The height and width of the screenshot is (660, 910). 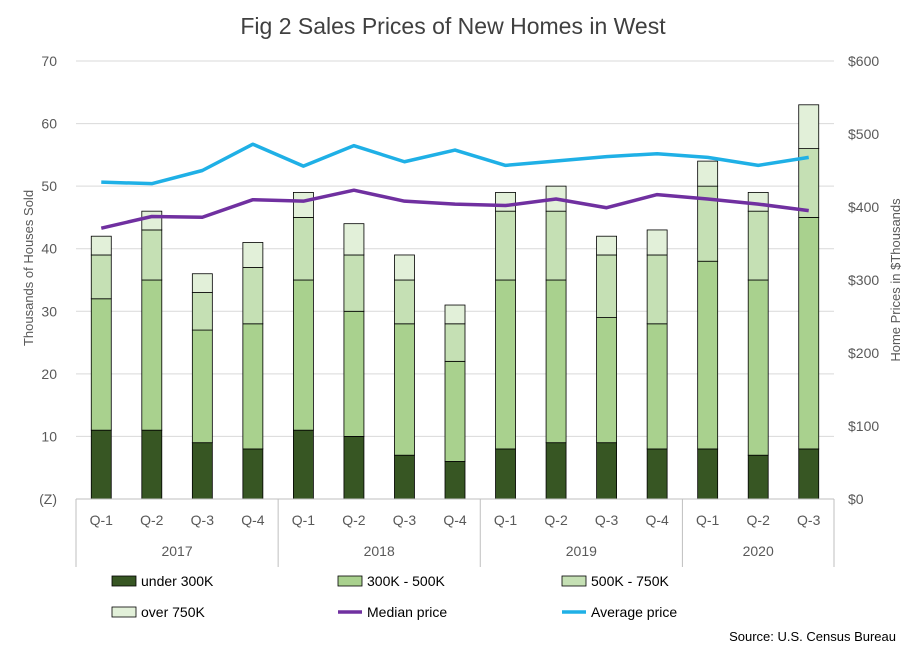 I want to click on y-left-tick-label: 10, so click(x=49, y=436).